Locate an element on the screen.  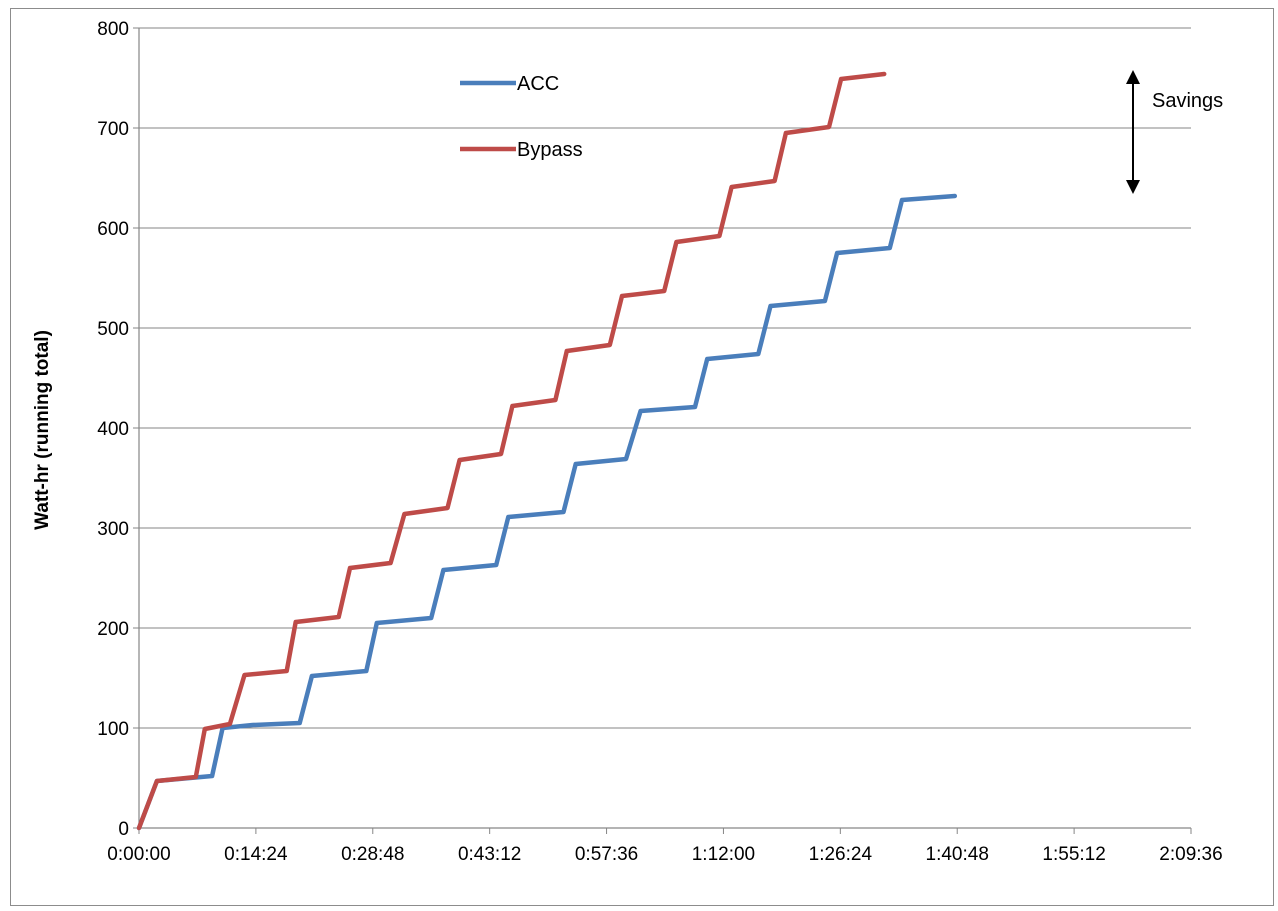
y-tick-label: 200 is located at coordinates (113, 629).